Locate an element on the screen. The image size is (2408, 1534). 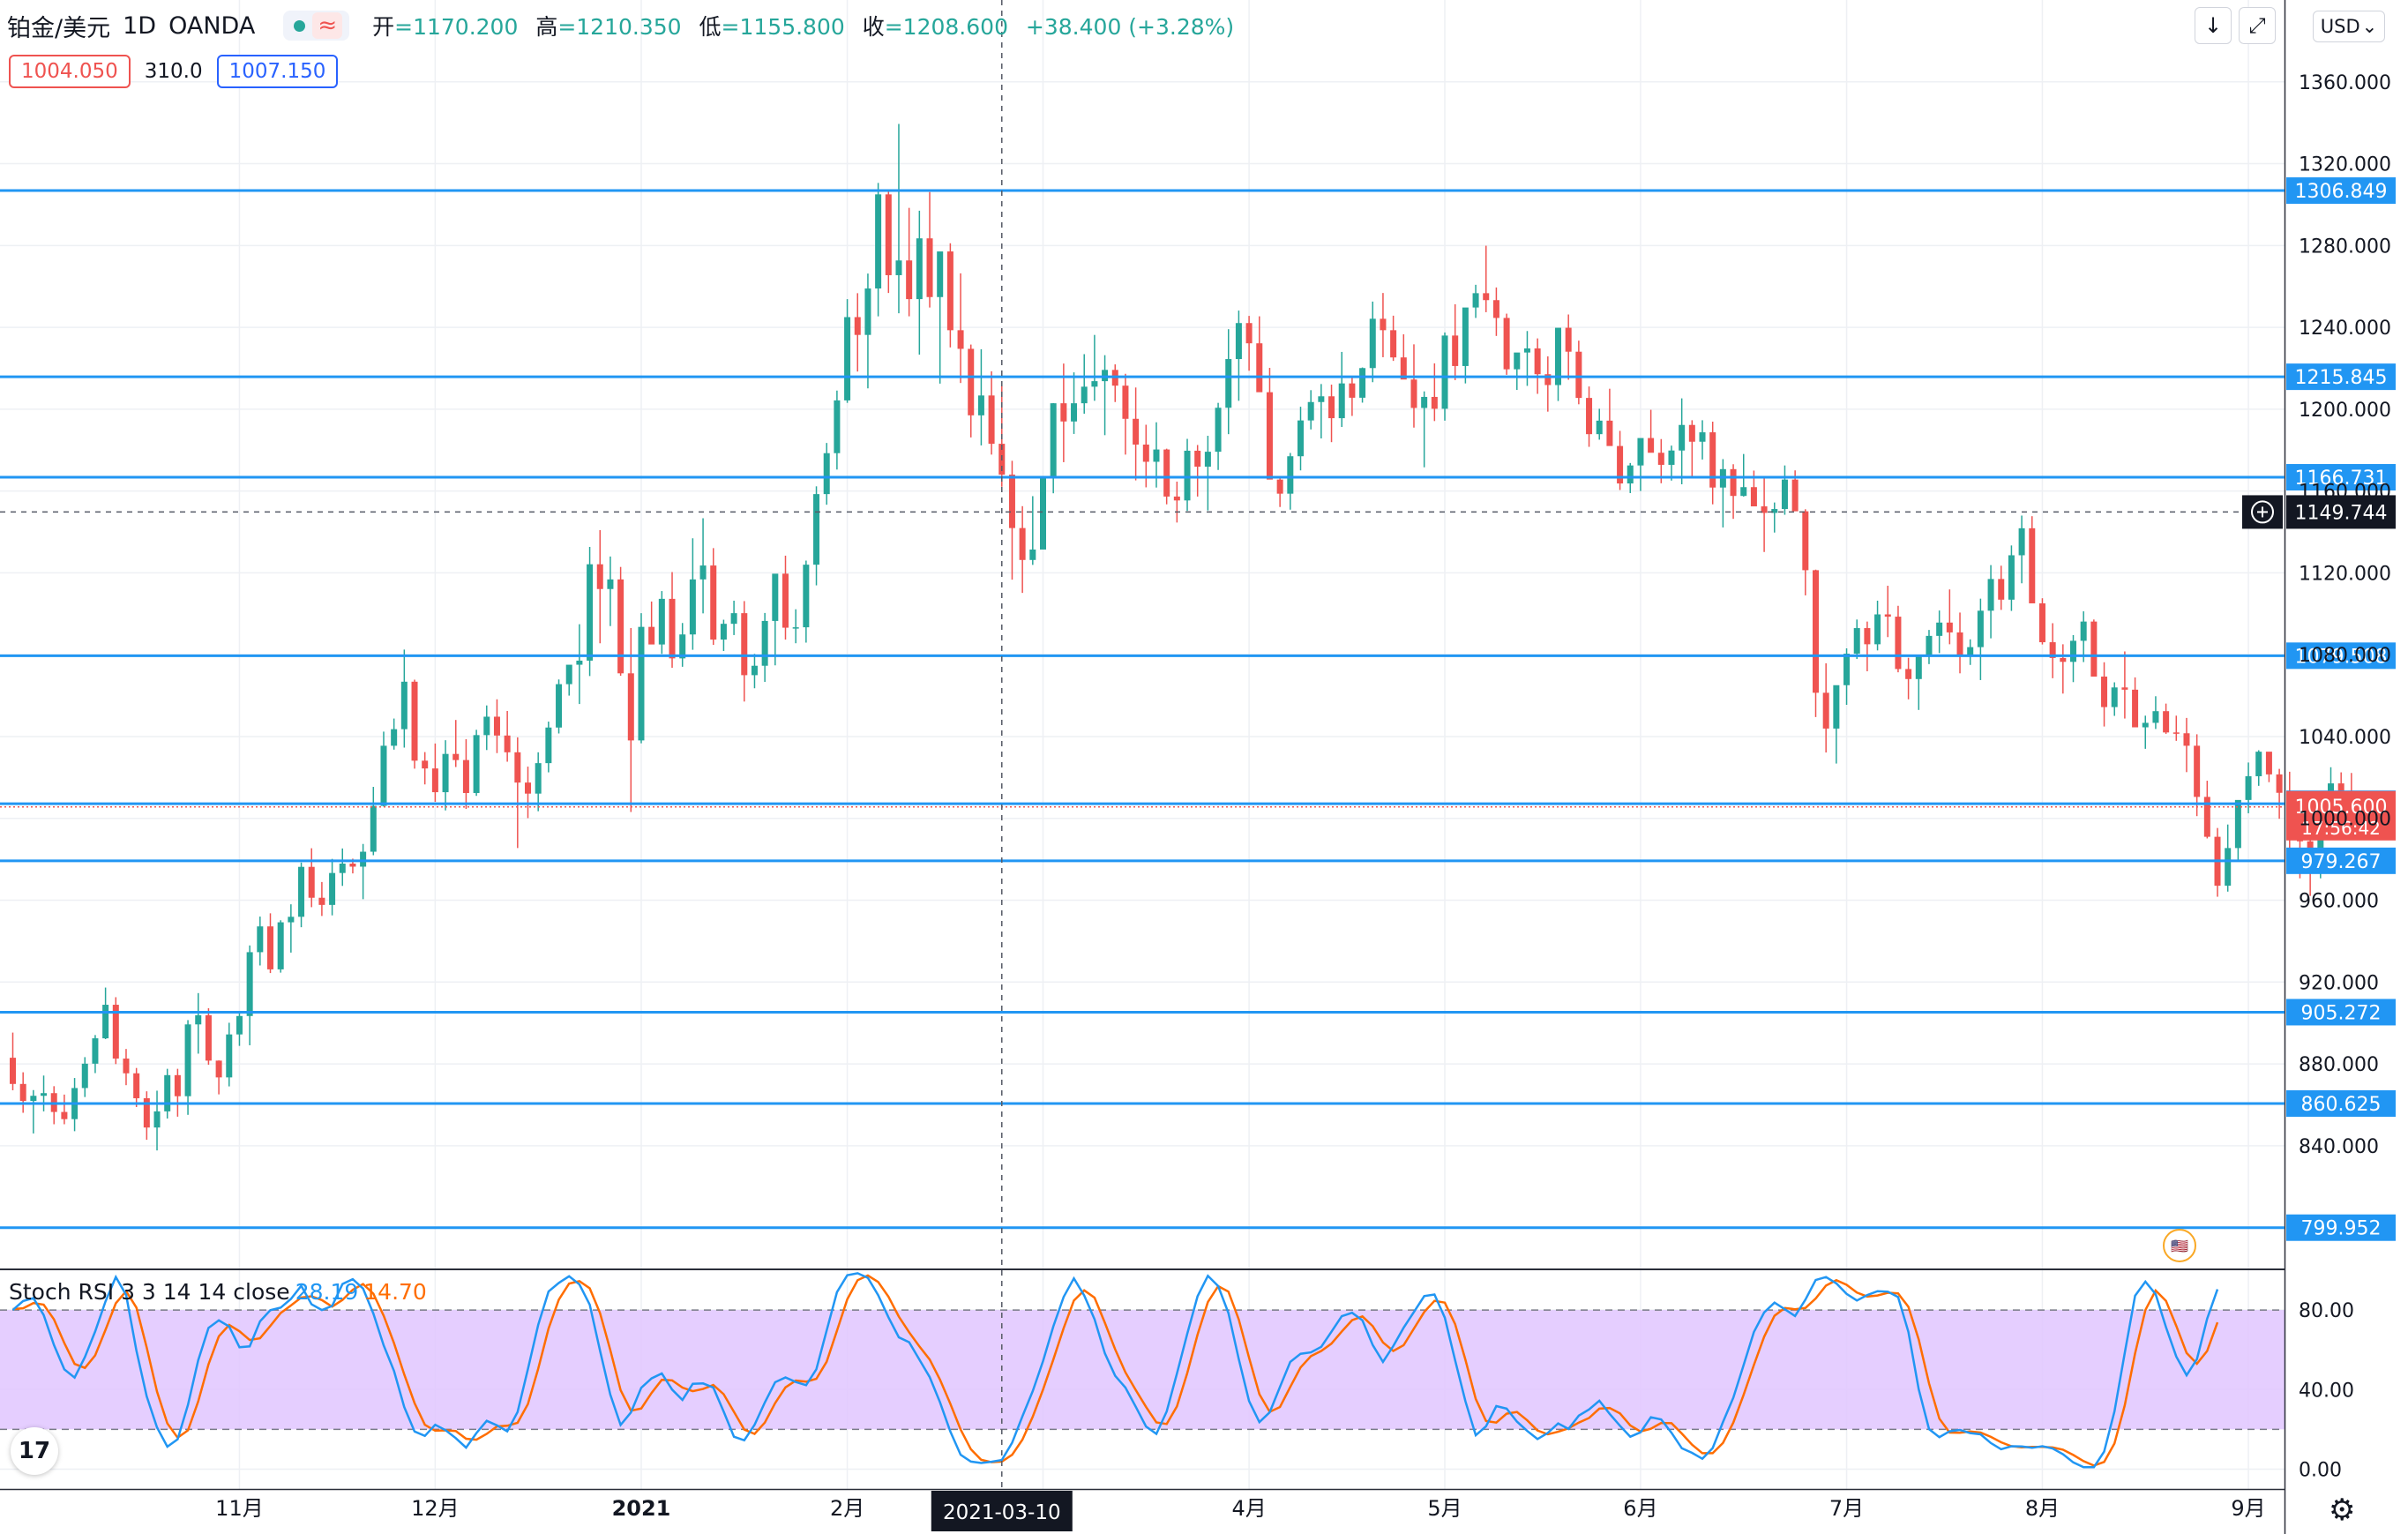
price-tick-label: 1240.000 is located at coordinates (2345, 329).